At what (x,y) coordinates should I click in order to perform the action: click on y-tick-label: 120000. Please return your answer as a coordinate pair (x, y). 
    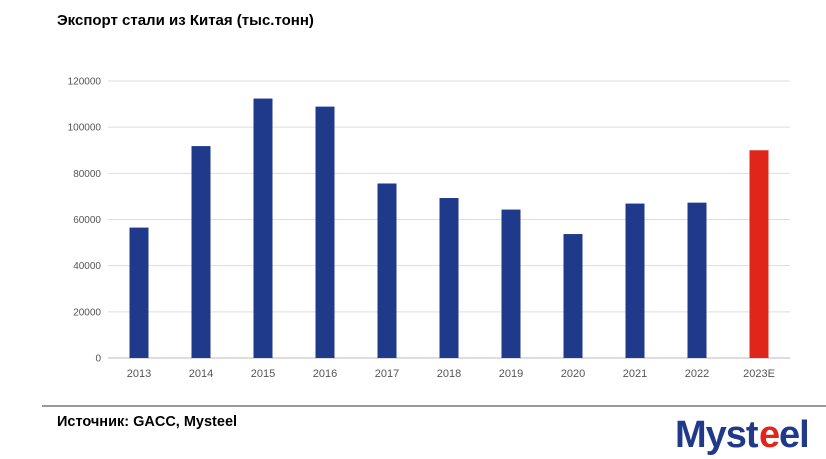
    Looking at the image, I should click on (85, 82).